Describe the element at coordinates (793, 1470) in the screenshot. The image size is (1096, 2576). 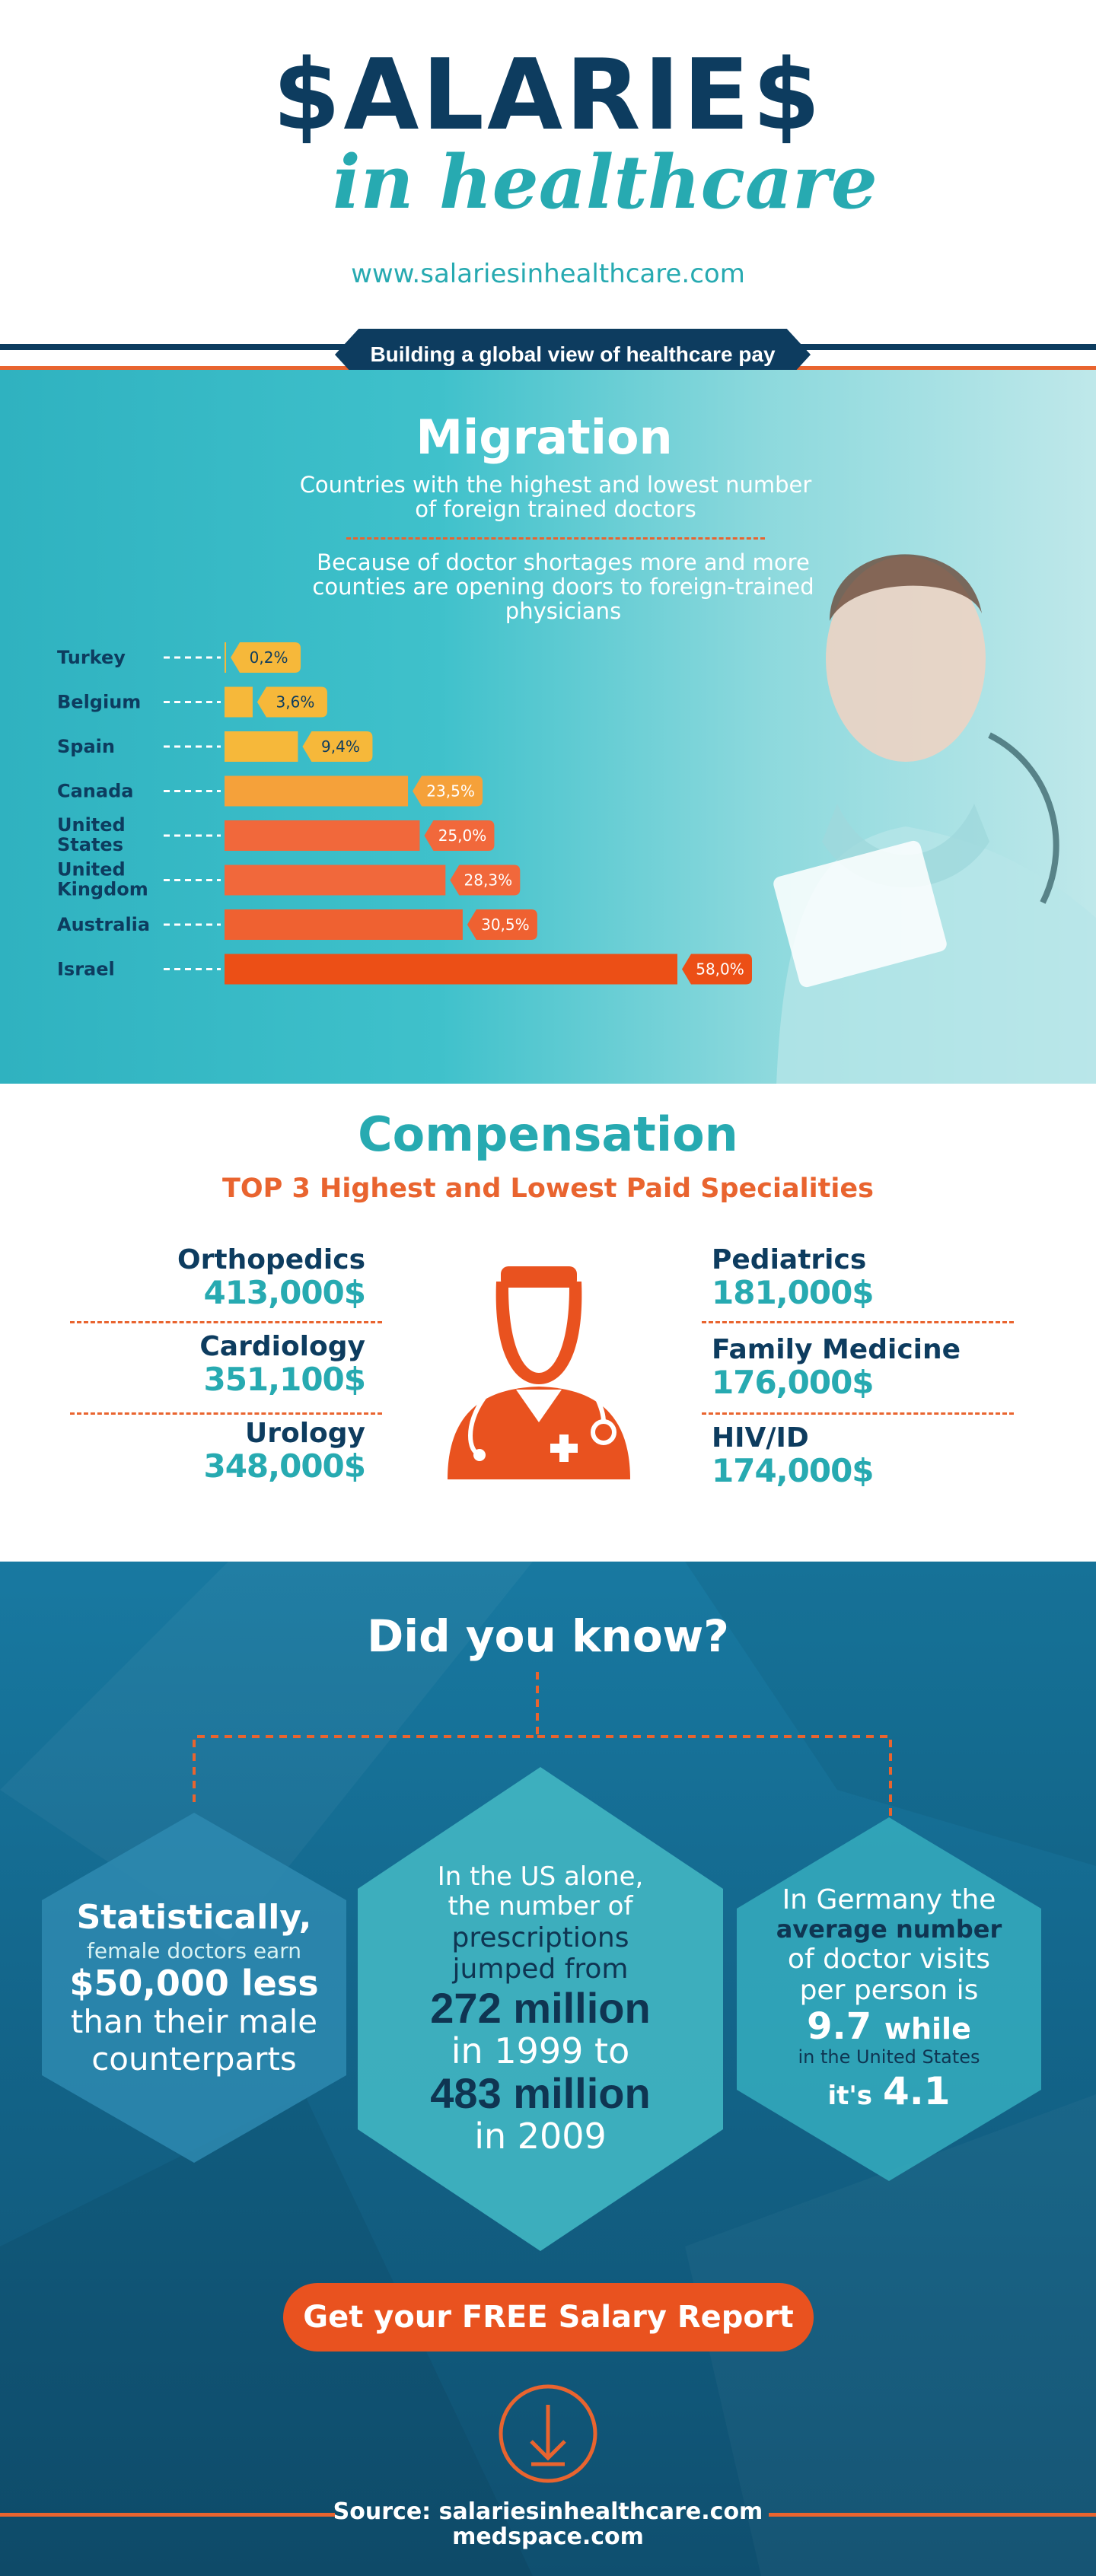
I see `specialty-salary: 174,000$` at that location.